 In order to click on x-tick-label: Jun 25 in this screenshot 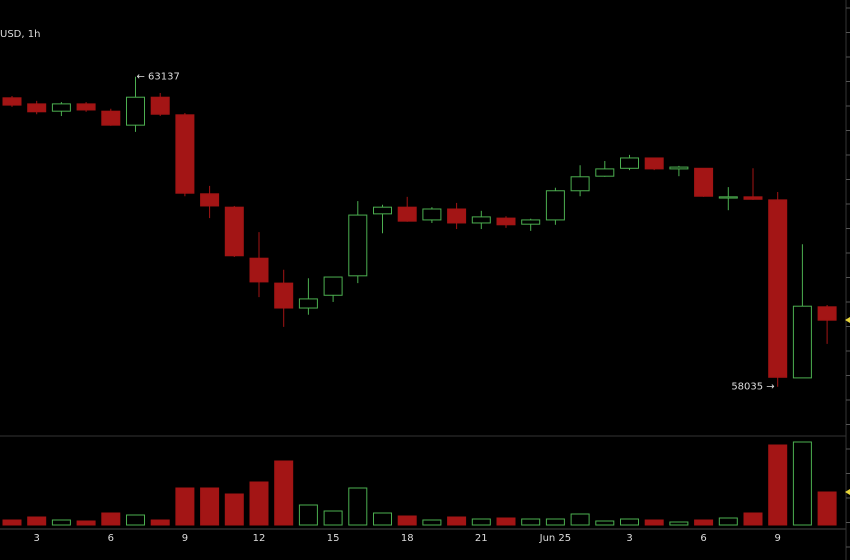, I will do `click(555, 538)`.